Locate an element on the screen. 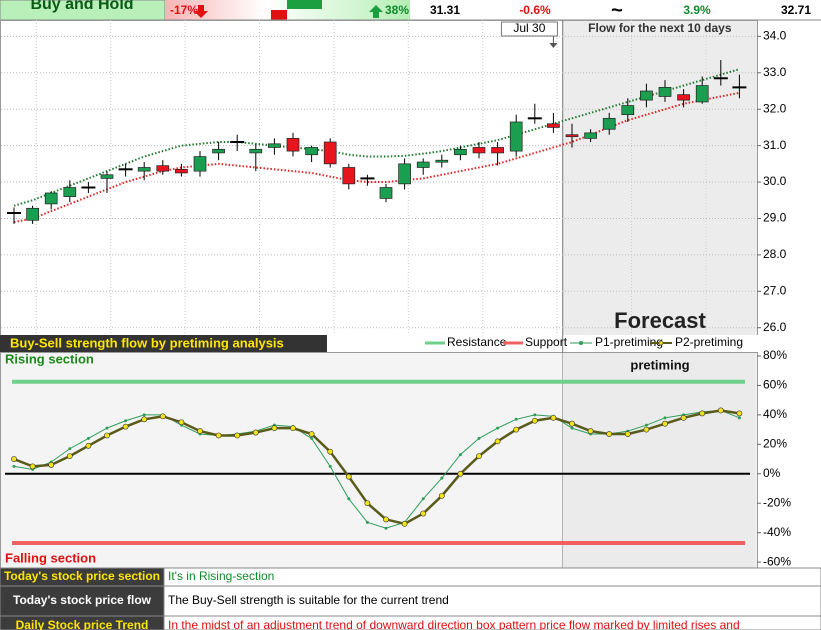 This screenshot has height=630, width=821. y-tick-label: 26.0 is located at coordinates (775, 327).